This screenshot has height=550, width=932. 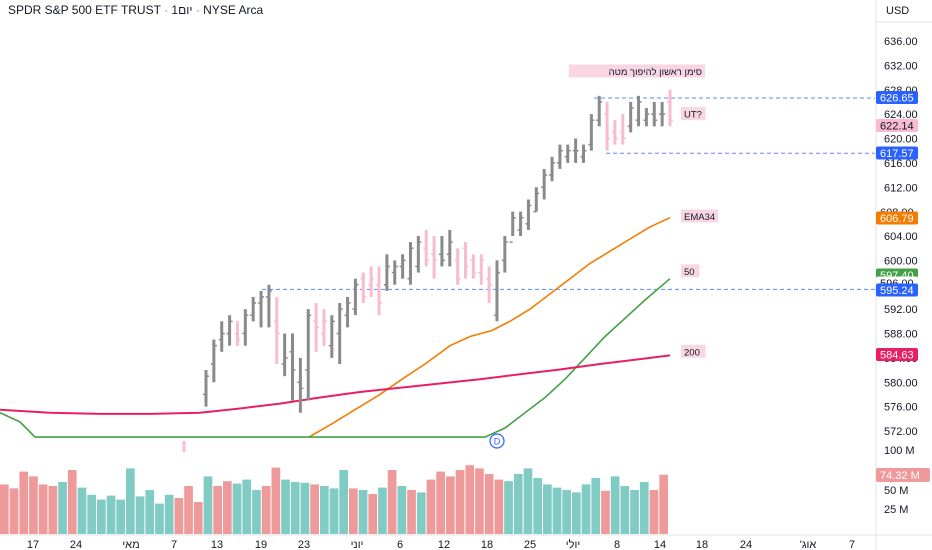 I want to click on price-tick-label: 588.00, so click(x=901, y=335).